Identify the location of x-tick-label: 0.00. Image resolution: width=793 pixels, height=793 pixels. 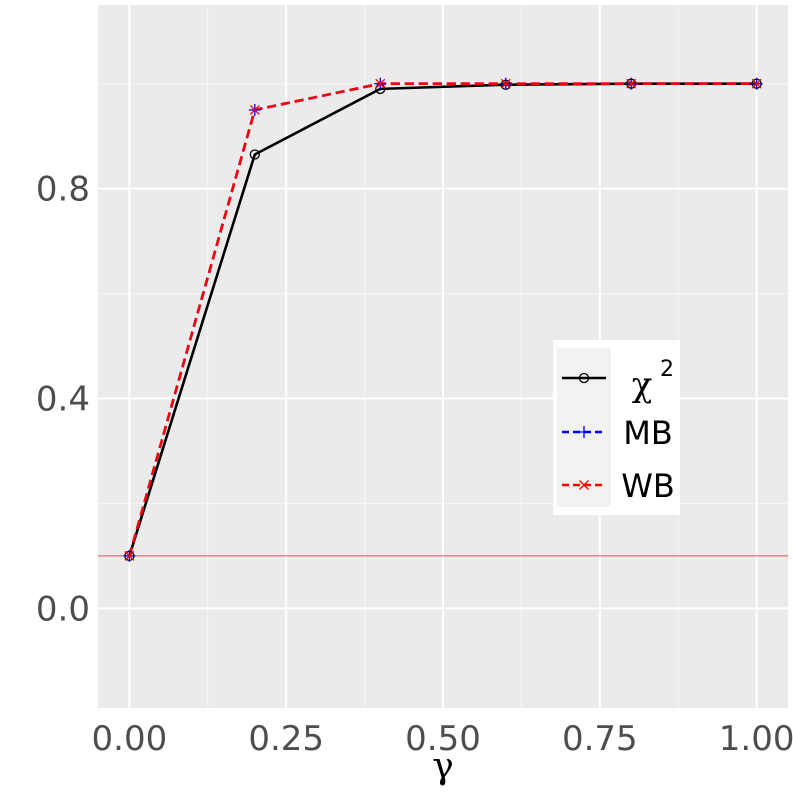
(130, 739).